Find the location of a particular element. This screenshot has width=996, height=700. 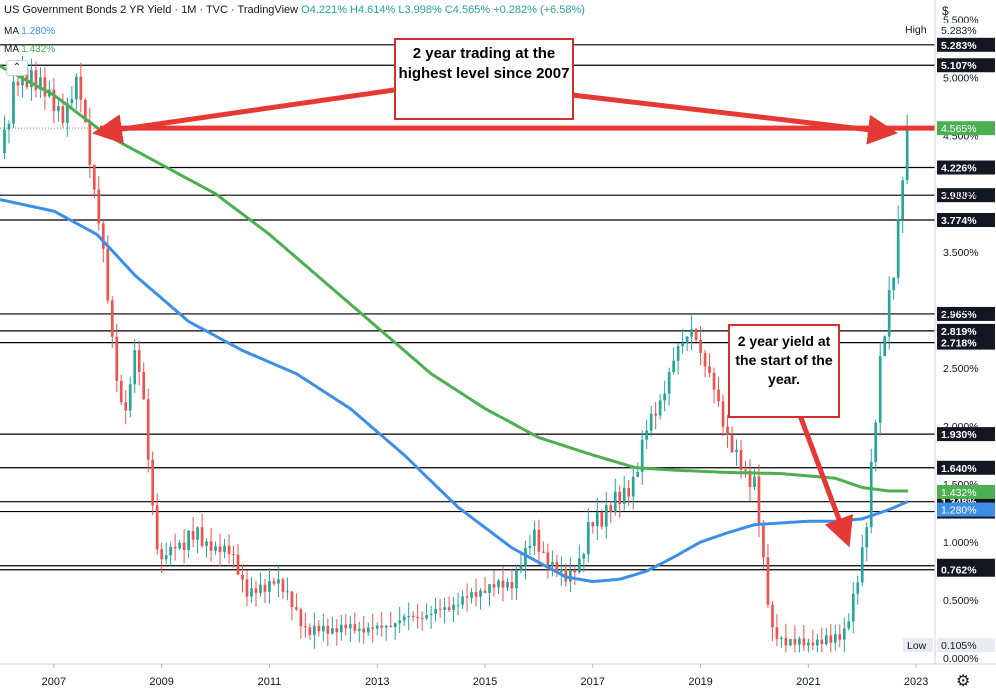

level-label: 5.283% is located at coordinates (959, 46).